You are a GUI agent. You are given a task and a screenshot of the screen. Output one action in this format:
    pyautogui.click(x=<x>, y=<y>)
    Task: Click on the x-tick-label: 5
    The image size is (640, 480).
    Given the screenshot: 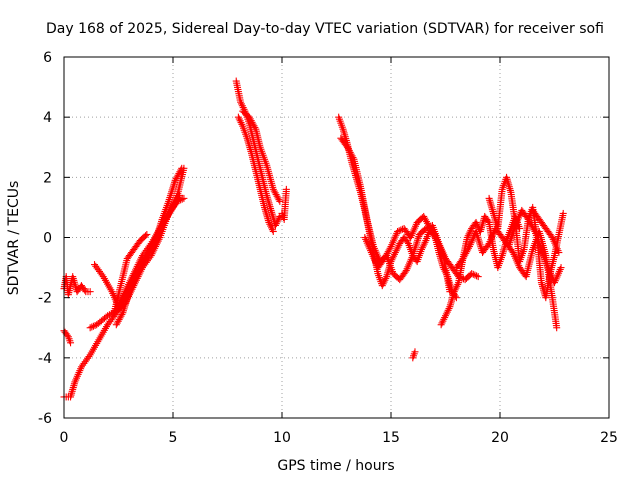 What is the action you would take?
    pyautogui.click(x=173, y=438)
    